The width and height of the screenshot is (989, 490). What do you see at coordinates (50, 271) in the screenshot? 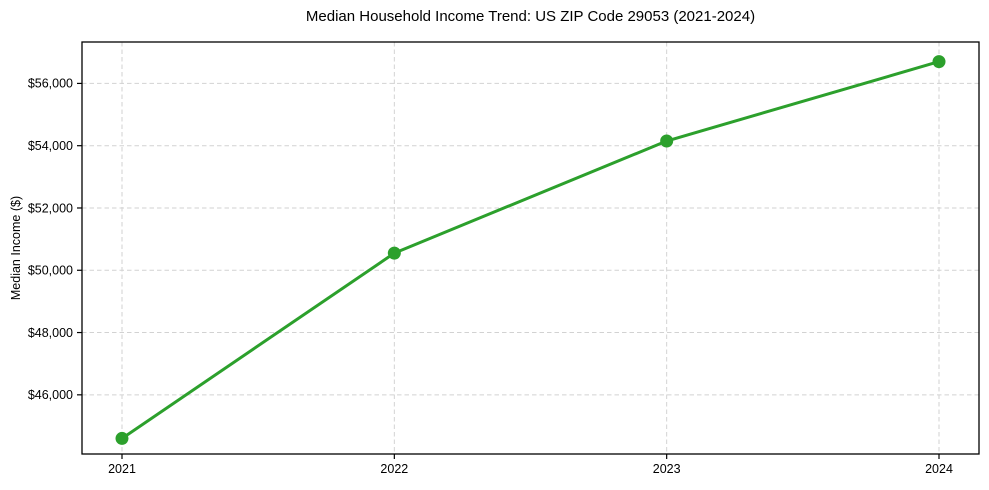
I see `y-tick-label: $50,000` at bounding box center [50, 271].